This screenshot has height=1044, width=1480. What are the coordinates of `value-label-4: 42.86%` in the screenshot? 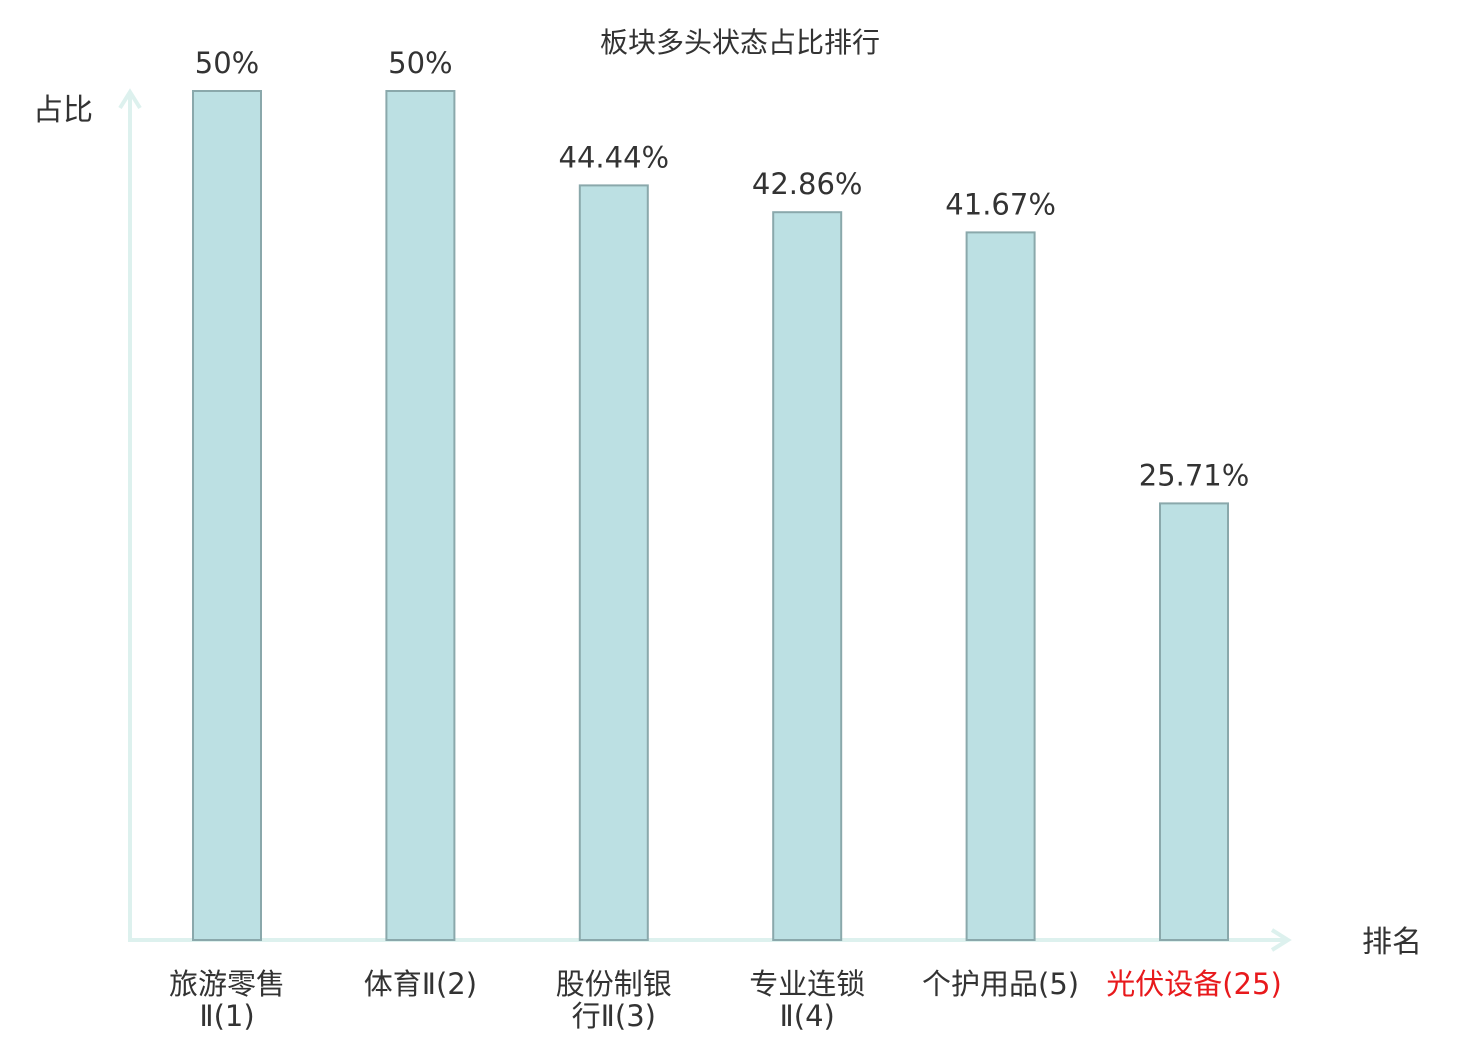 It's located at (807, 184).